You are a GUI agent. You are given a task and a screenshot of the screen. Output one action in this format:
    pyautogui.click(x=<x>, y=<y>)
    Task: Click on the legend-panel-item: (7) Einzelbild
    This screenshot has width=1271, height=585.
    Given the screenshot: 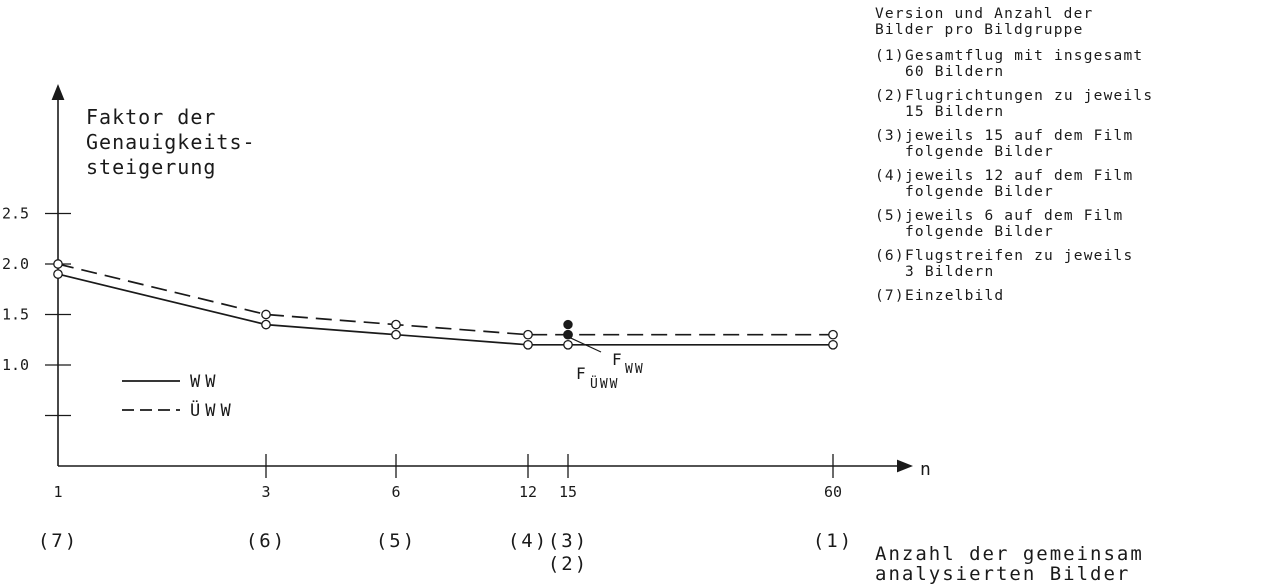 What is the action you would take?
    pyautogui.click(x=1070, y=296)
    